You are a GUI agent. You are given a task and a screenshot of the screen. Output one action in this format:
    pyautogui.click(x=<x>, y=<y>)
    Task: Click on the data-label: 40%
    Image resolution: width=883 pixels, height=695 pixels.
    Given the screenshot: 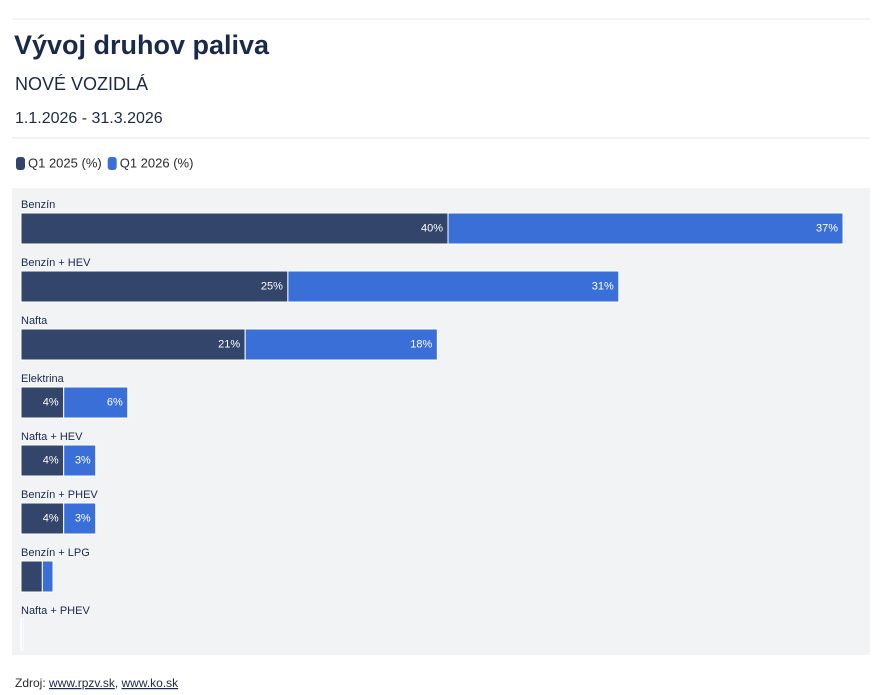 What is the action you would take?
    pyautogui.click(x=432, y=228)
    